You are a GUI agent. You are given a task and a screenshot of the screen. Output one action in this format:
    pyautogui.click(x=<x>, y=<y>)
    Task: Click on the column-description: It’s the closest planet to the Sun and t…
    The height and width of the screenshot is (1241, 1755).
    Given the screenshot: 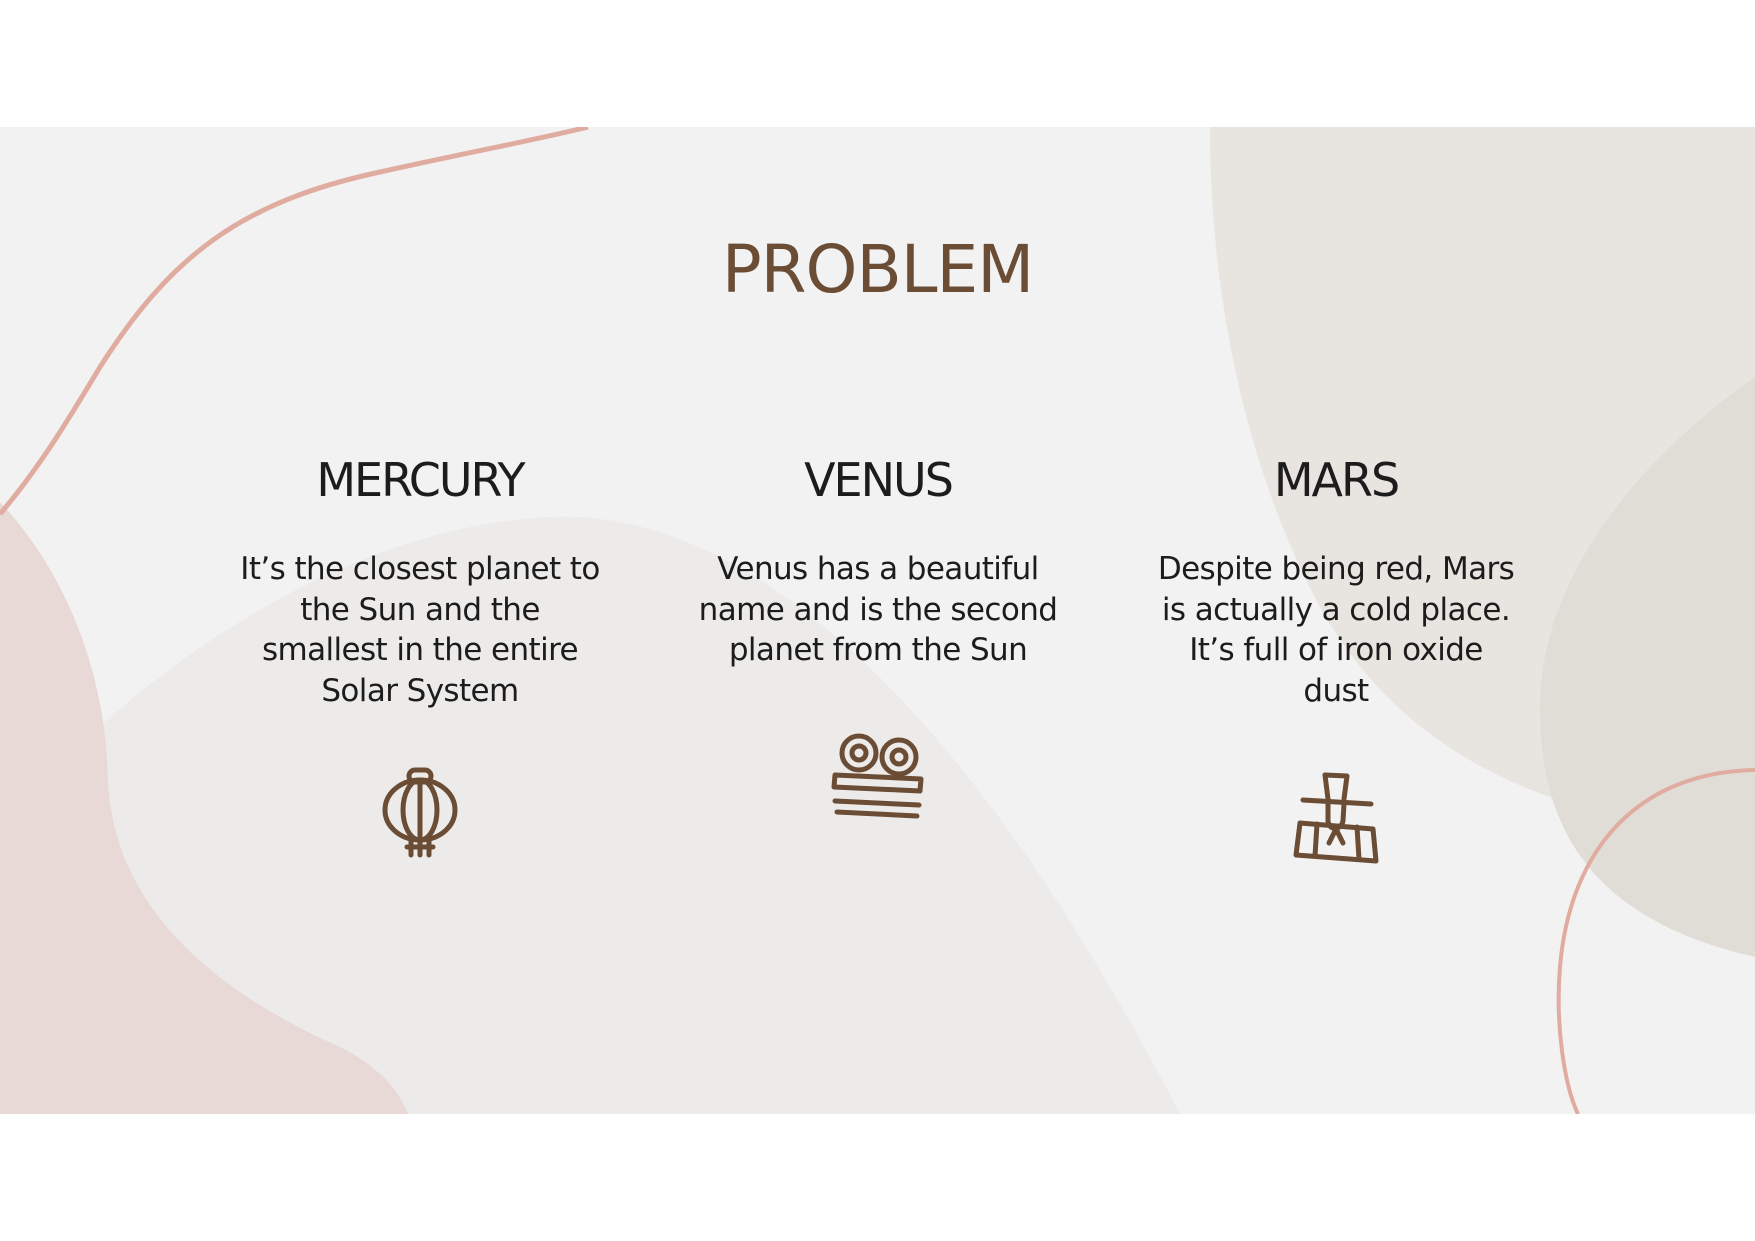 What is the action you would take?
    pyautogui.click(x=420, y=630)
    